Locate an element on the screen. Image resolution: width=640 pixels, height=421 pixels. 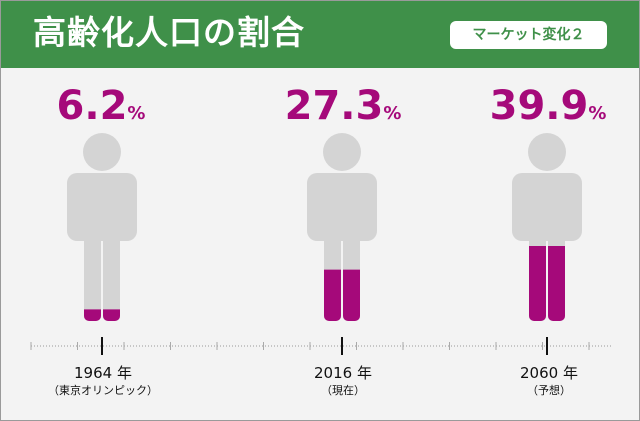
page-title: 高齢化人口の割合 is located at coordinates (169, 32).